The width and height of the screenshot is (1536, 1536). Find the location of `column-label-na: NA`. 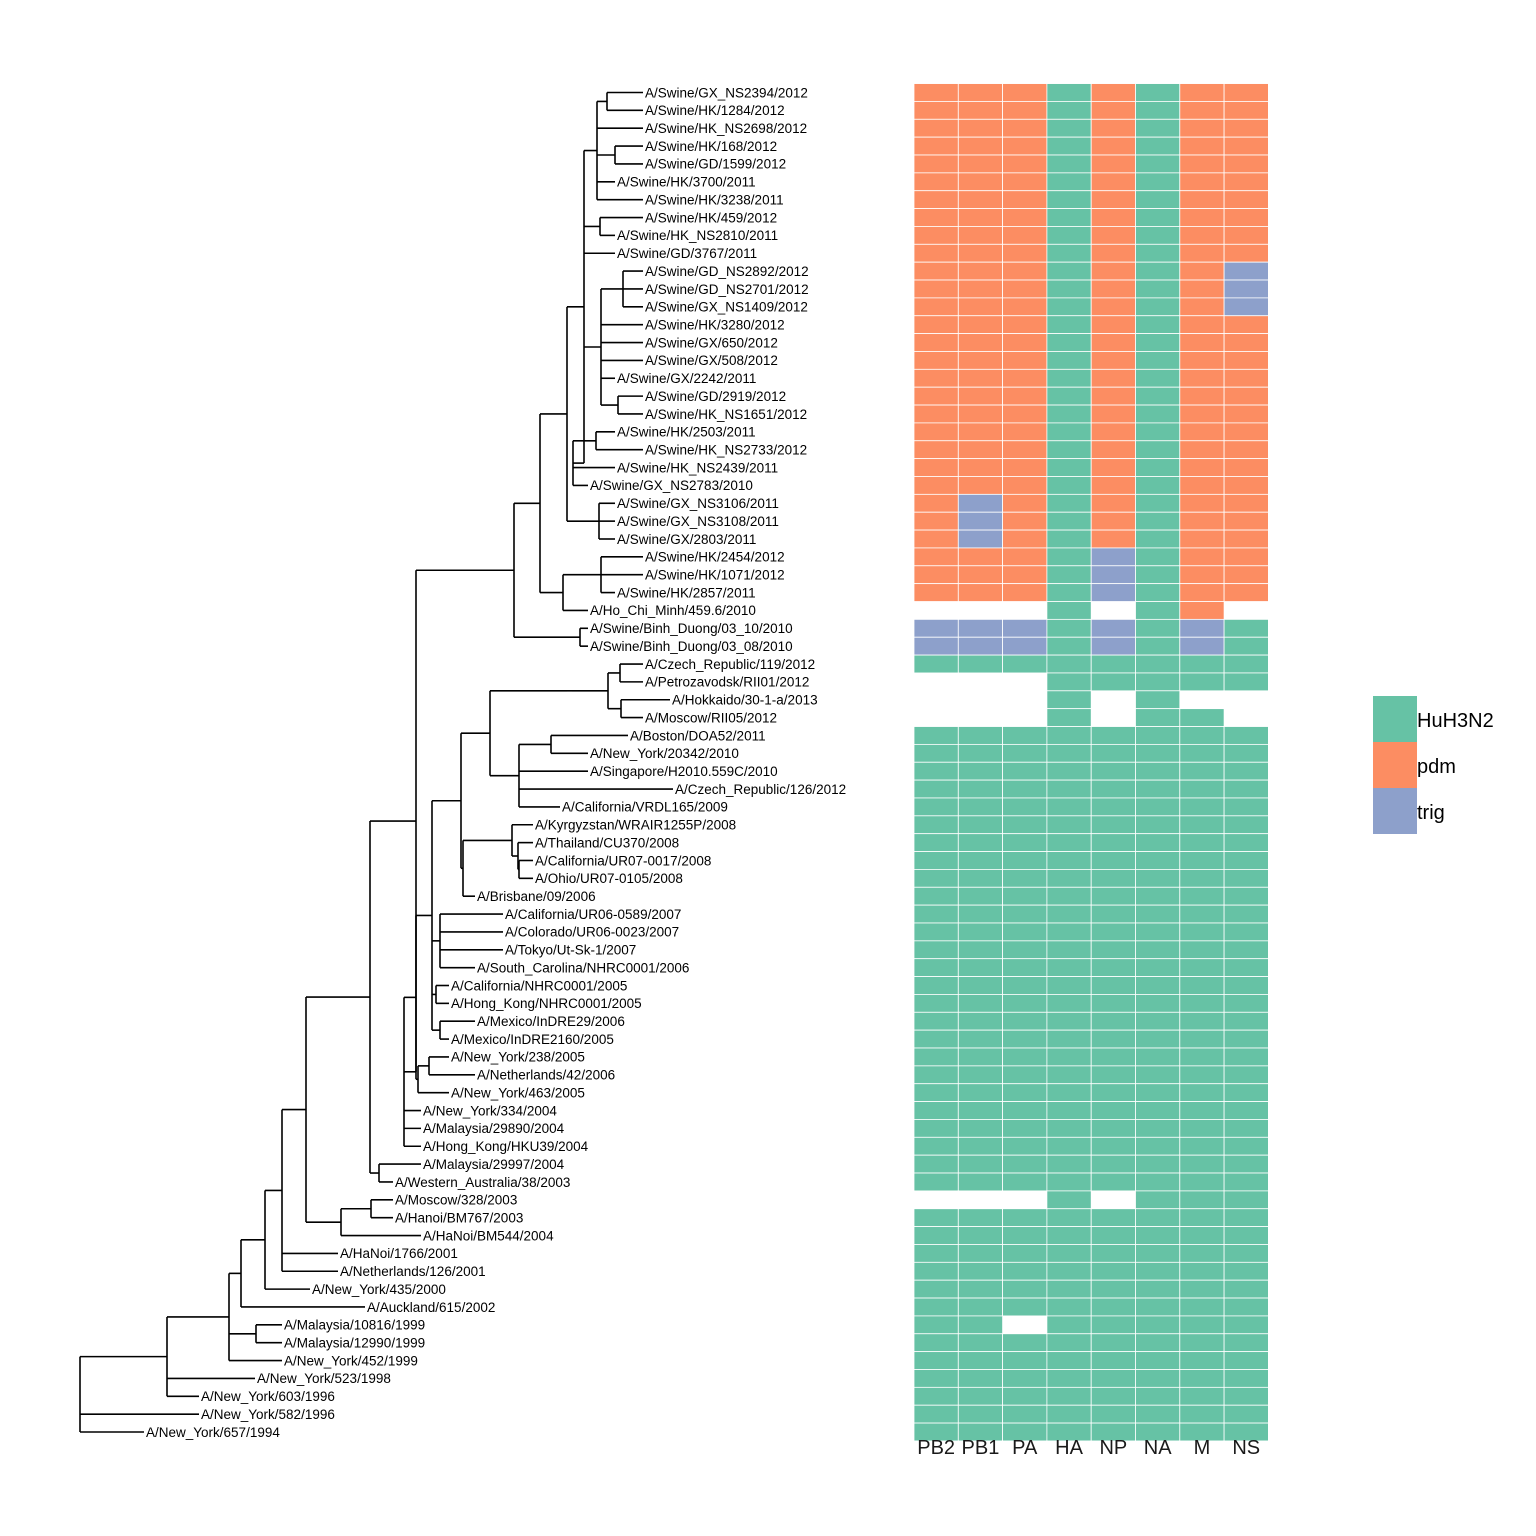

column-label-na: NA is located at coordinates (1158, 1448).